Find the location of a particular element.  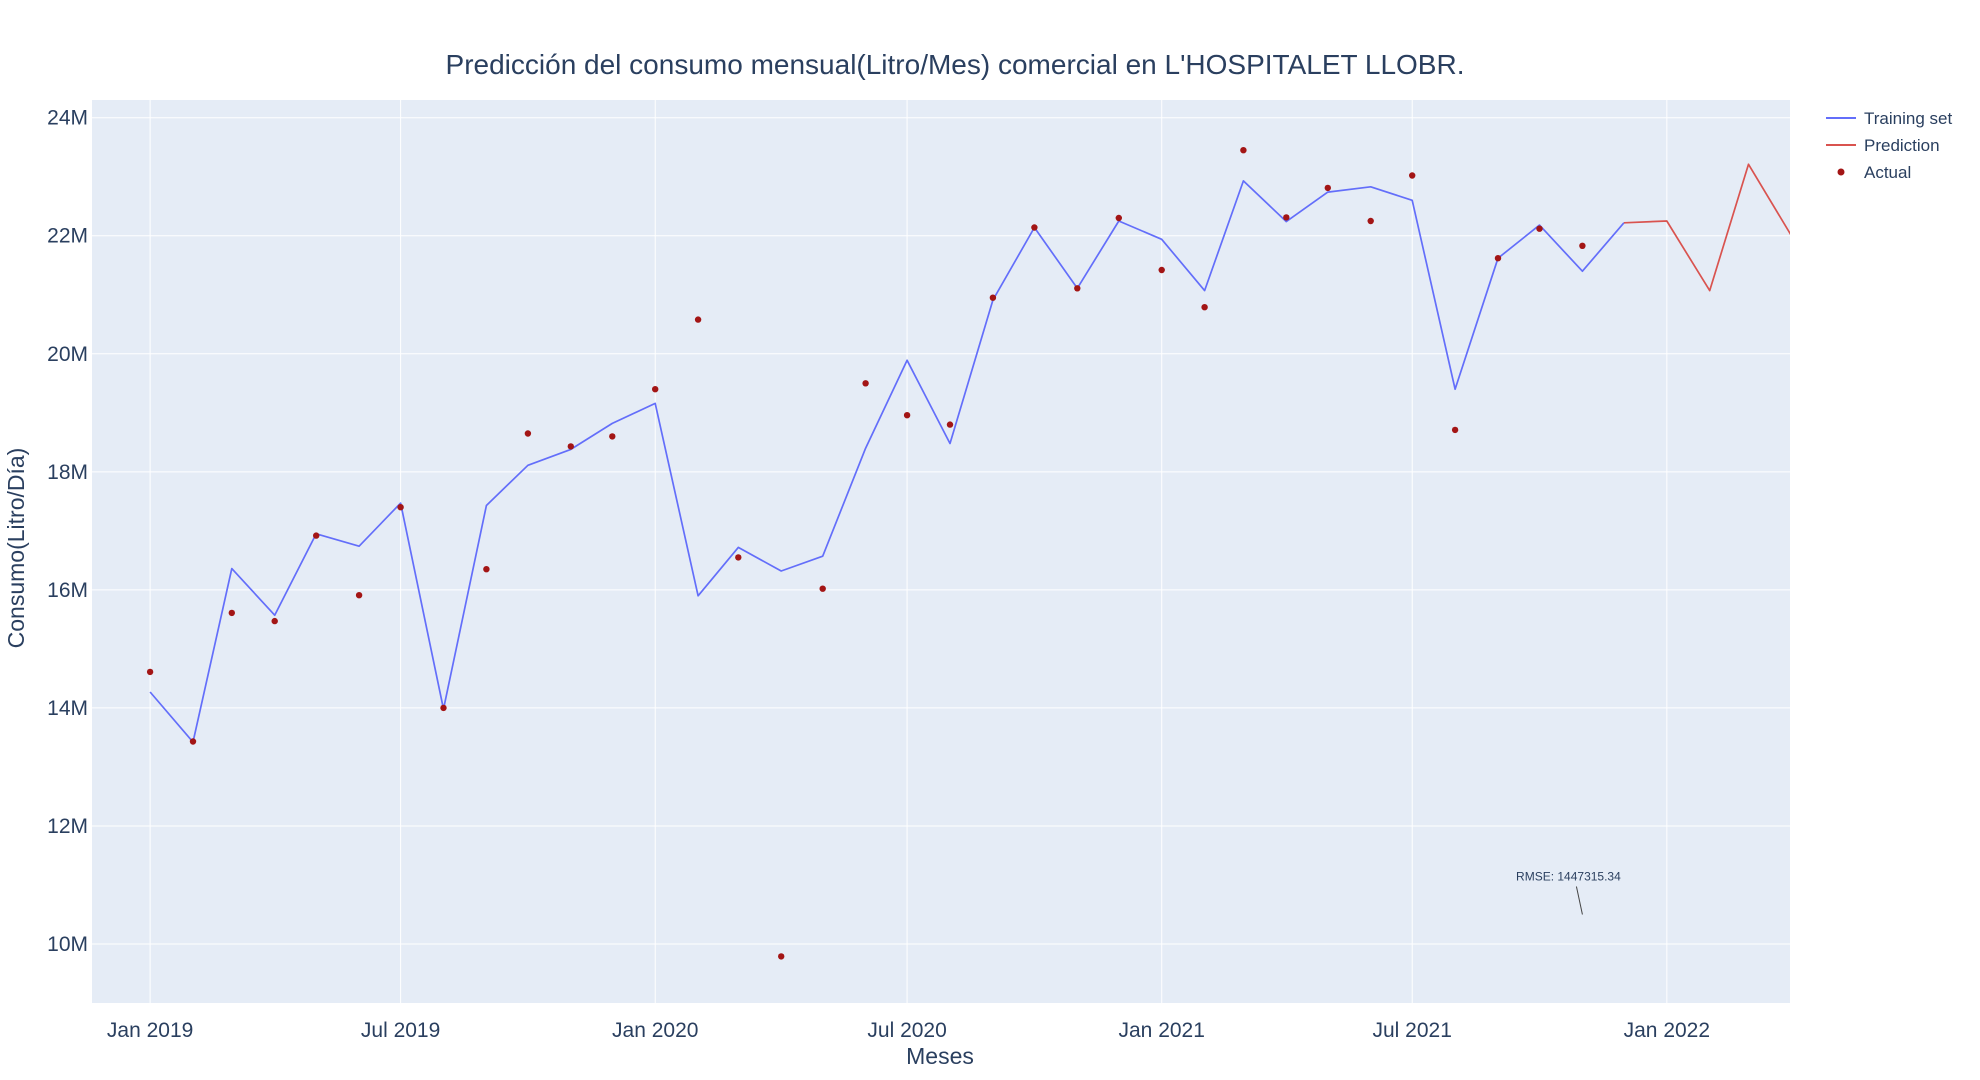

y-tick-label: 14M is located at coordinates (67, 708).